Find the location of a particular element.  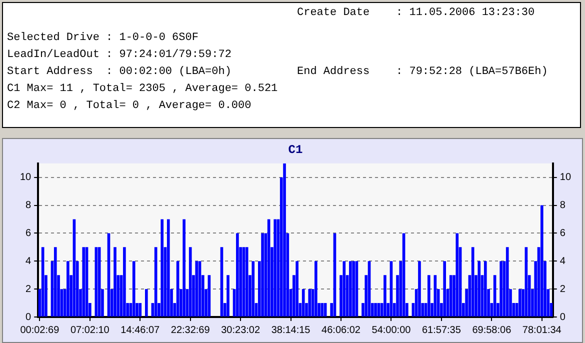

y-tick-label: 6 is located at coordinates (29, 233).